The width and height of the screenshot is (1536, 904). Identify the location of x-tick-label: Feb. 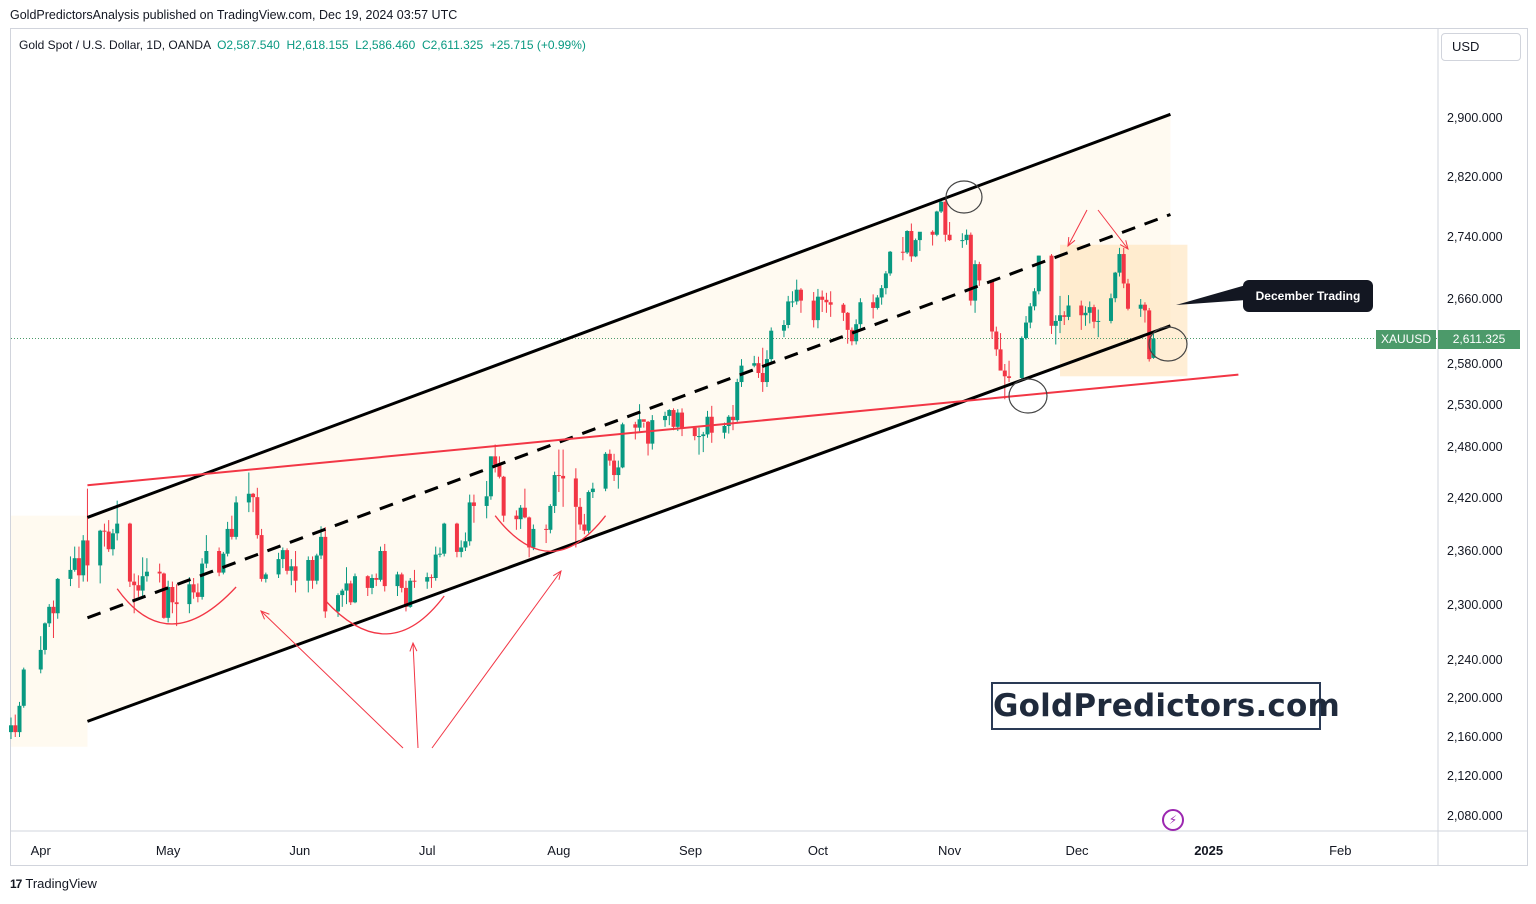
(1340, 850).